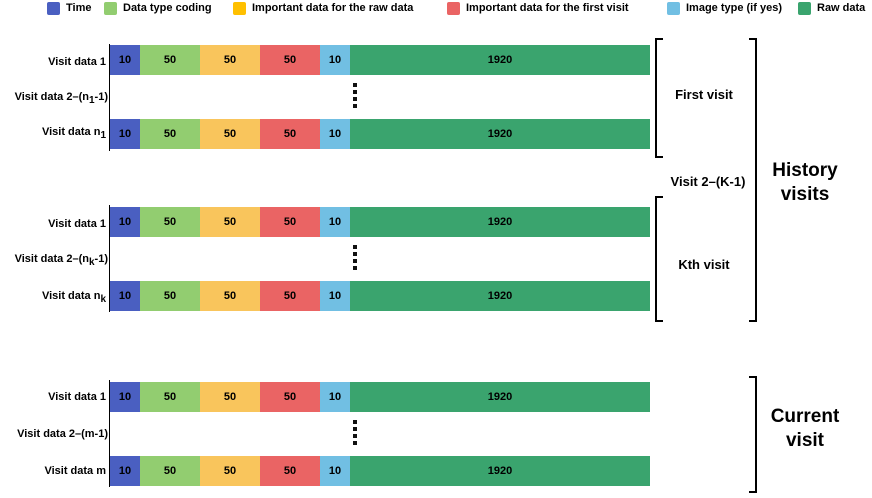 The height and width of the screenshot is (498, 872). What do you see at coordinates (659, 98) in the screenshot?
I see `bracket-first-visit` at bounding box center [659, 98].